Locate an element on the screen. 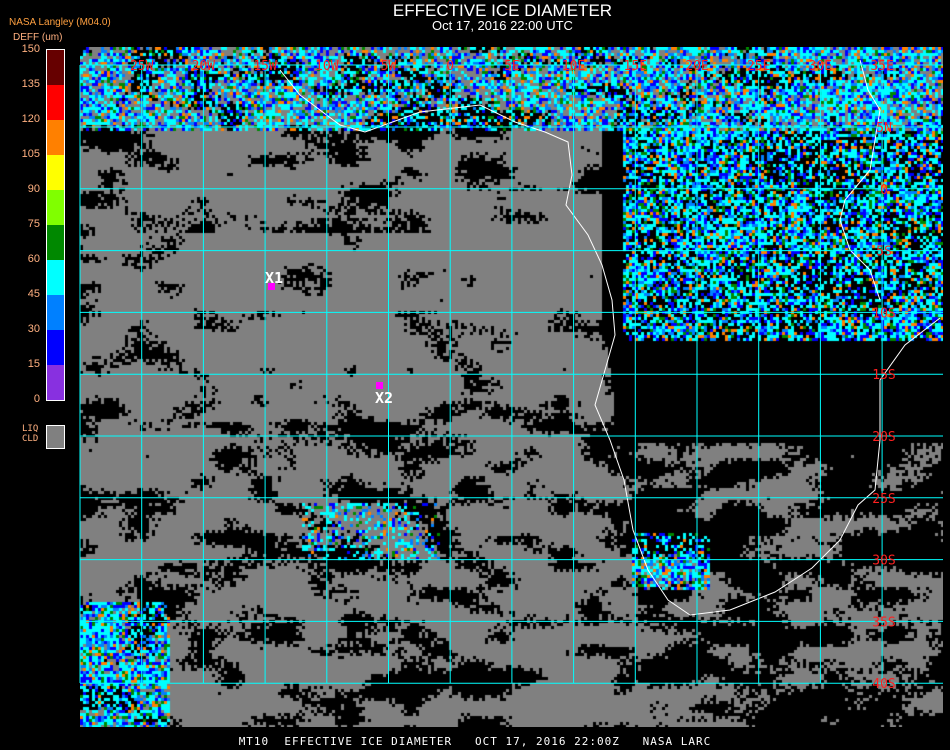  longitude-label: 5W is located at coordinates (389, 66).